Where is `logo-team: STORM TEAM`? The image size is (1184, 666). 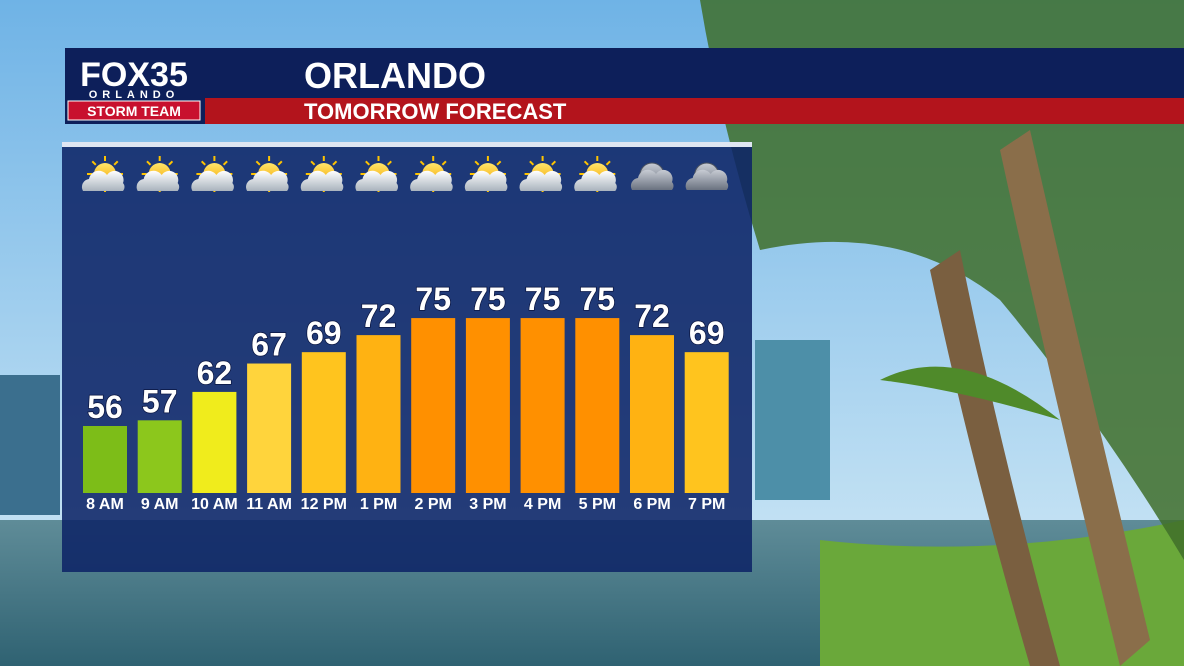 logo-team: STORM TEAM is located at coordinates (134, 111).